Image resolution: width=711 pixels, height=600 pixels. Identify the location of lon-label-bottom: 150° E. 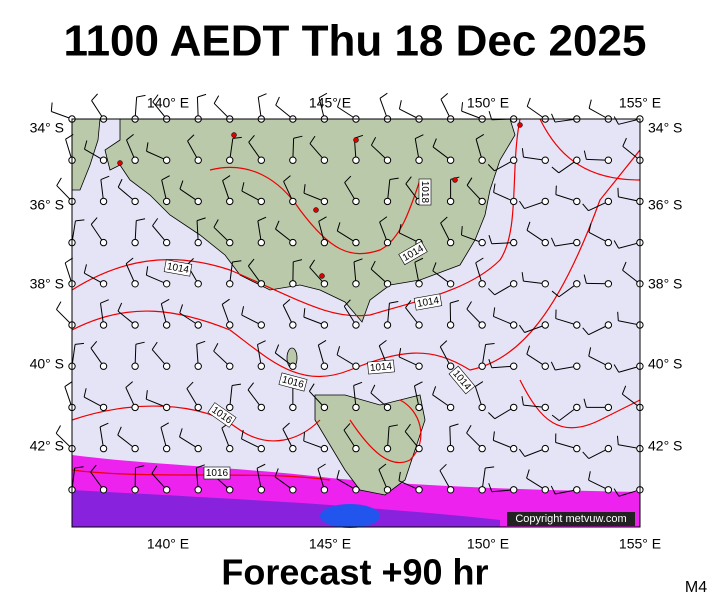
(488, 544).